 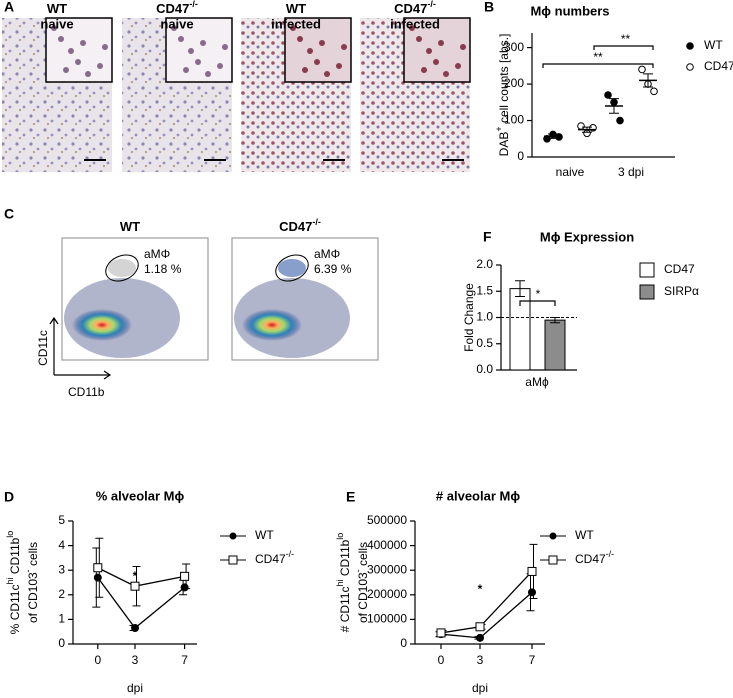 I want to click on y-tick-label: 5, so click(x=61, y=520).